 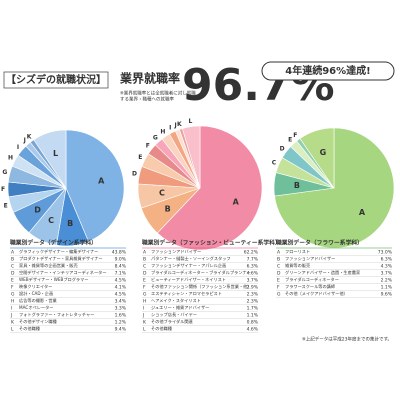 What do you see at coordinates (253, 288) in the screenshot?
I see `row-value: 2.9%` at bounding box center [253, 288].